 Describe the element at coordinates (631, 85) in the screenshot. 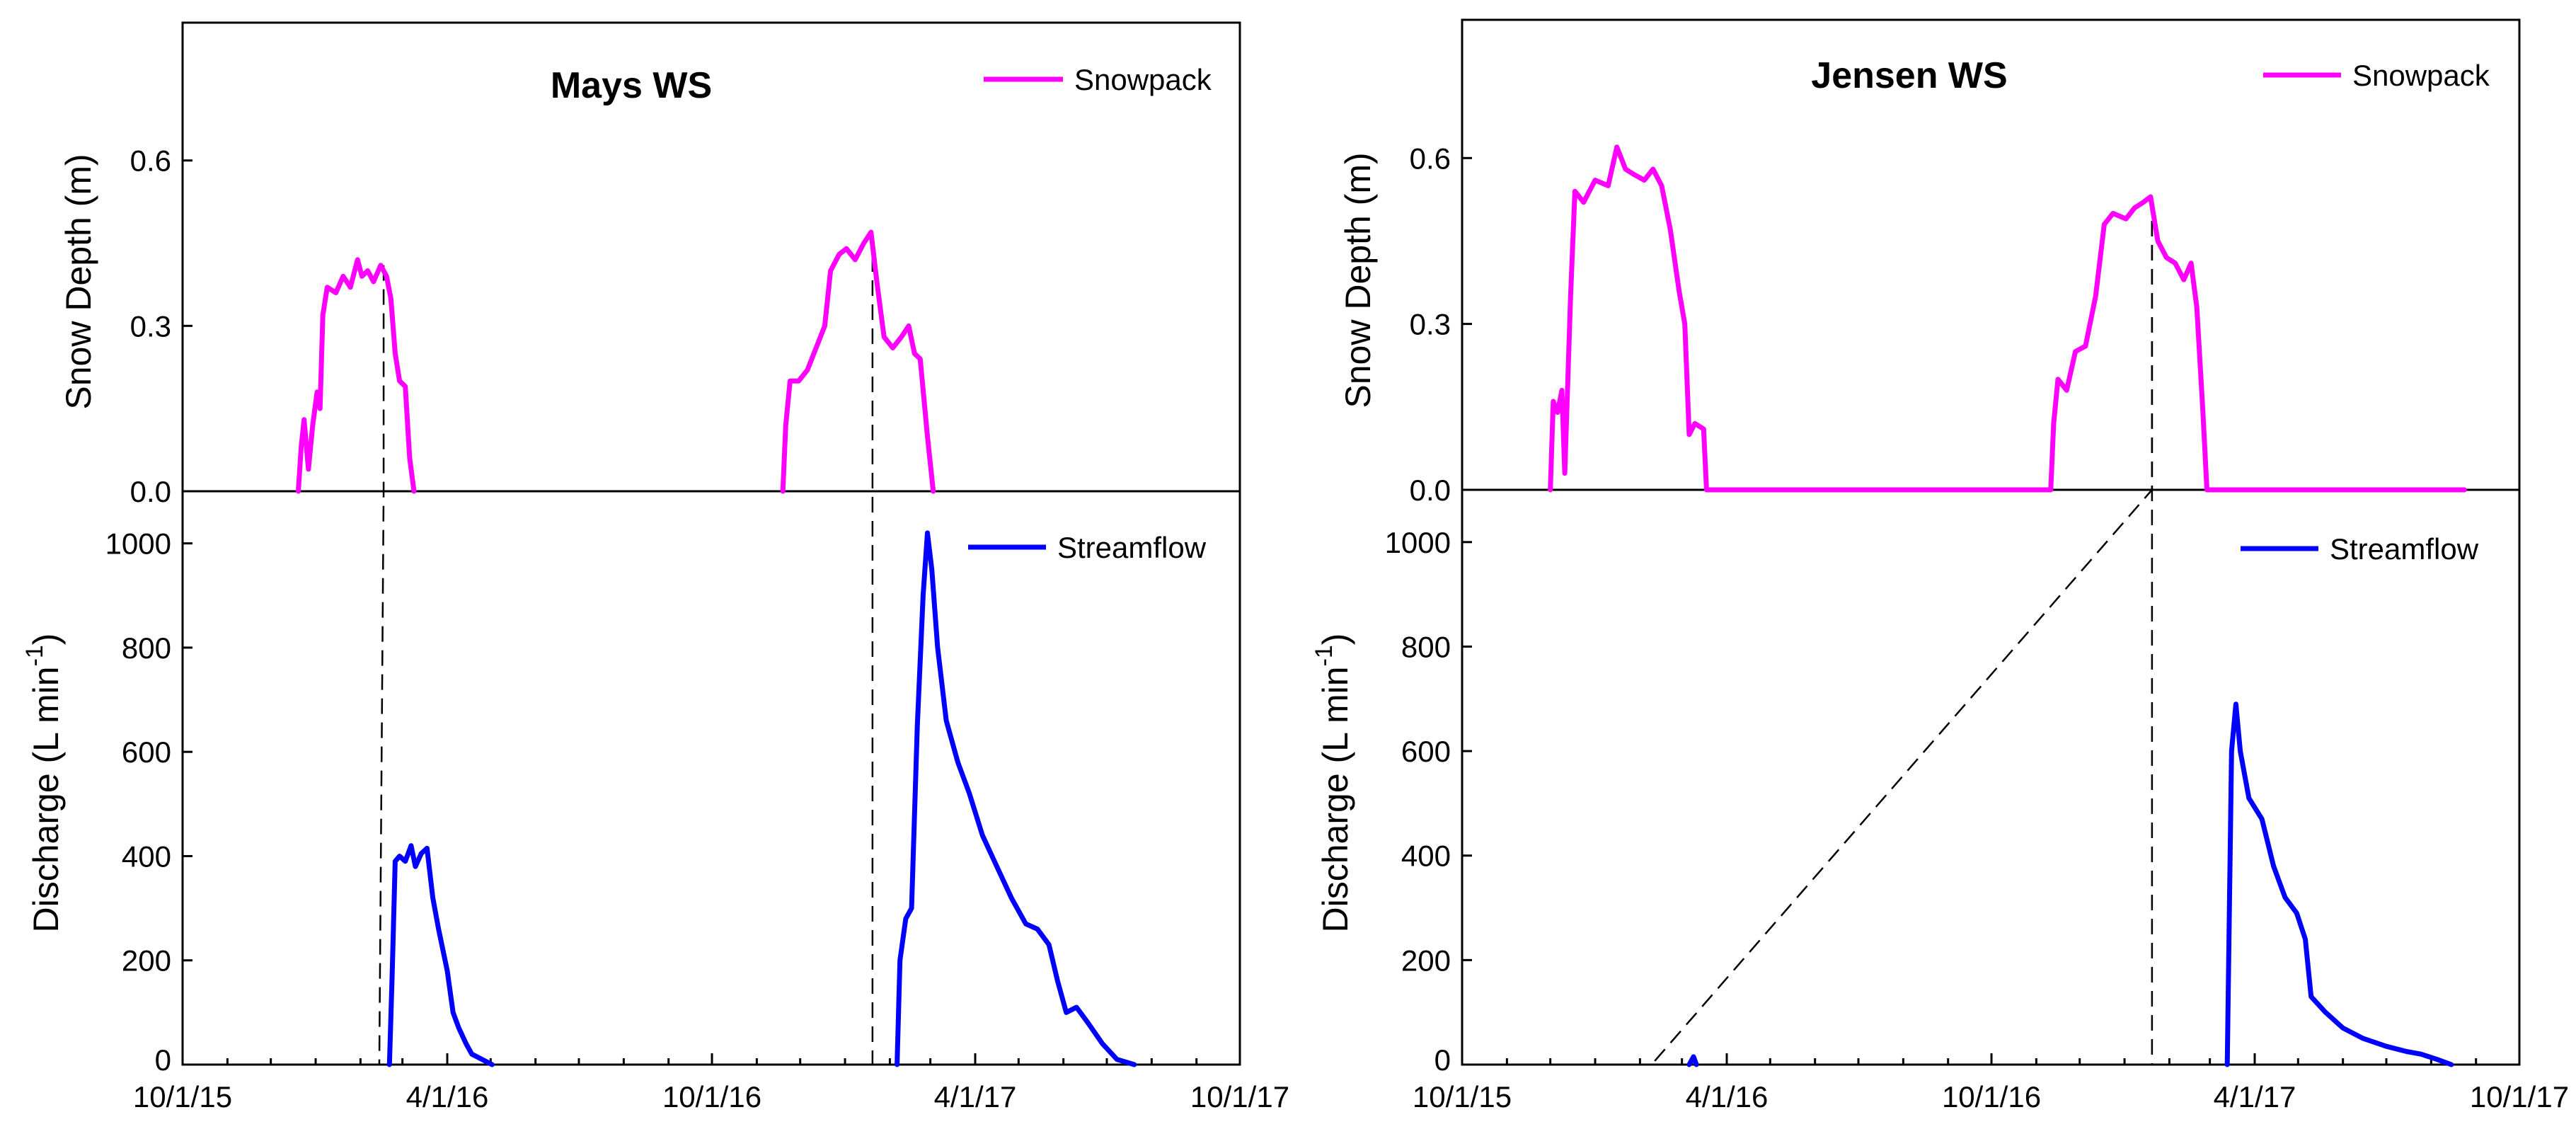

I see `panel-title: Mays WS` at that location.